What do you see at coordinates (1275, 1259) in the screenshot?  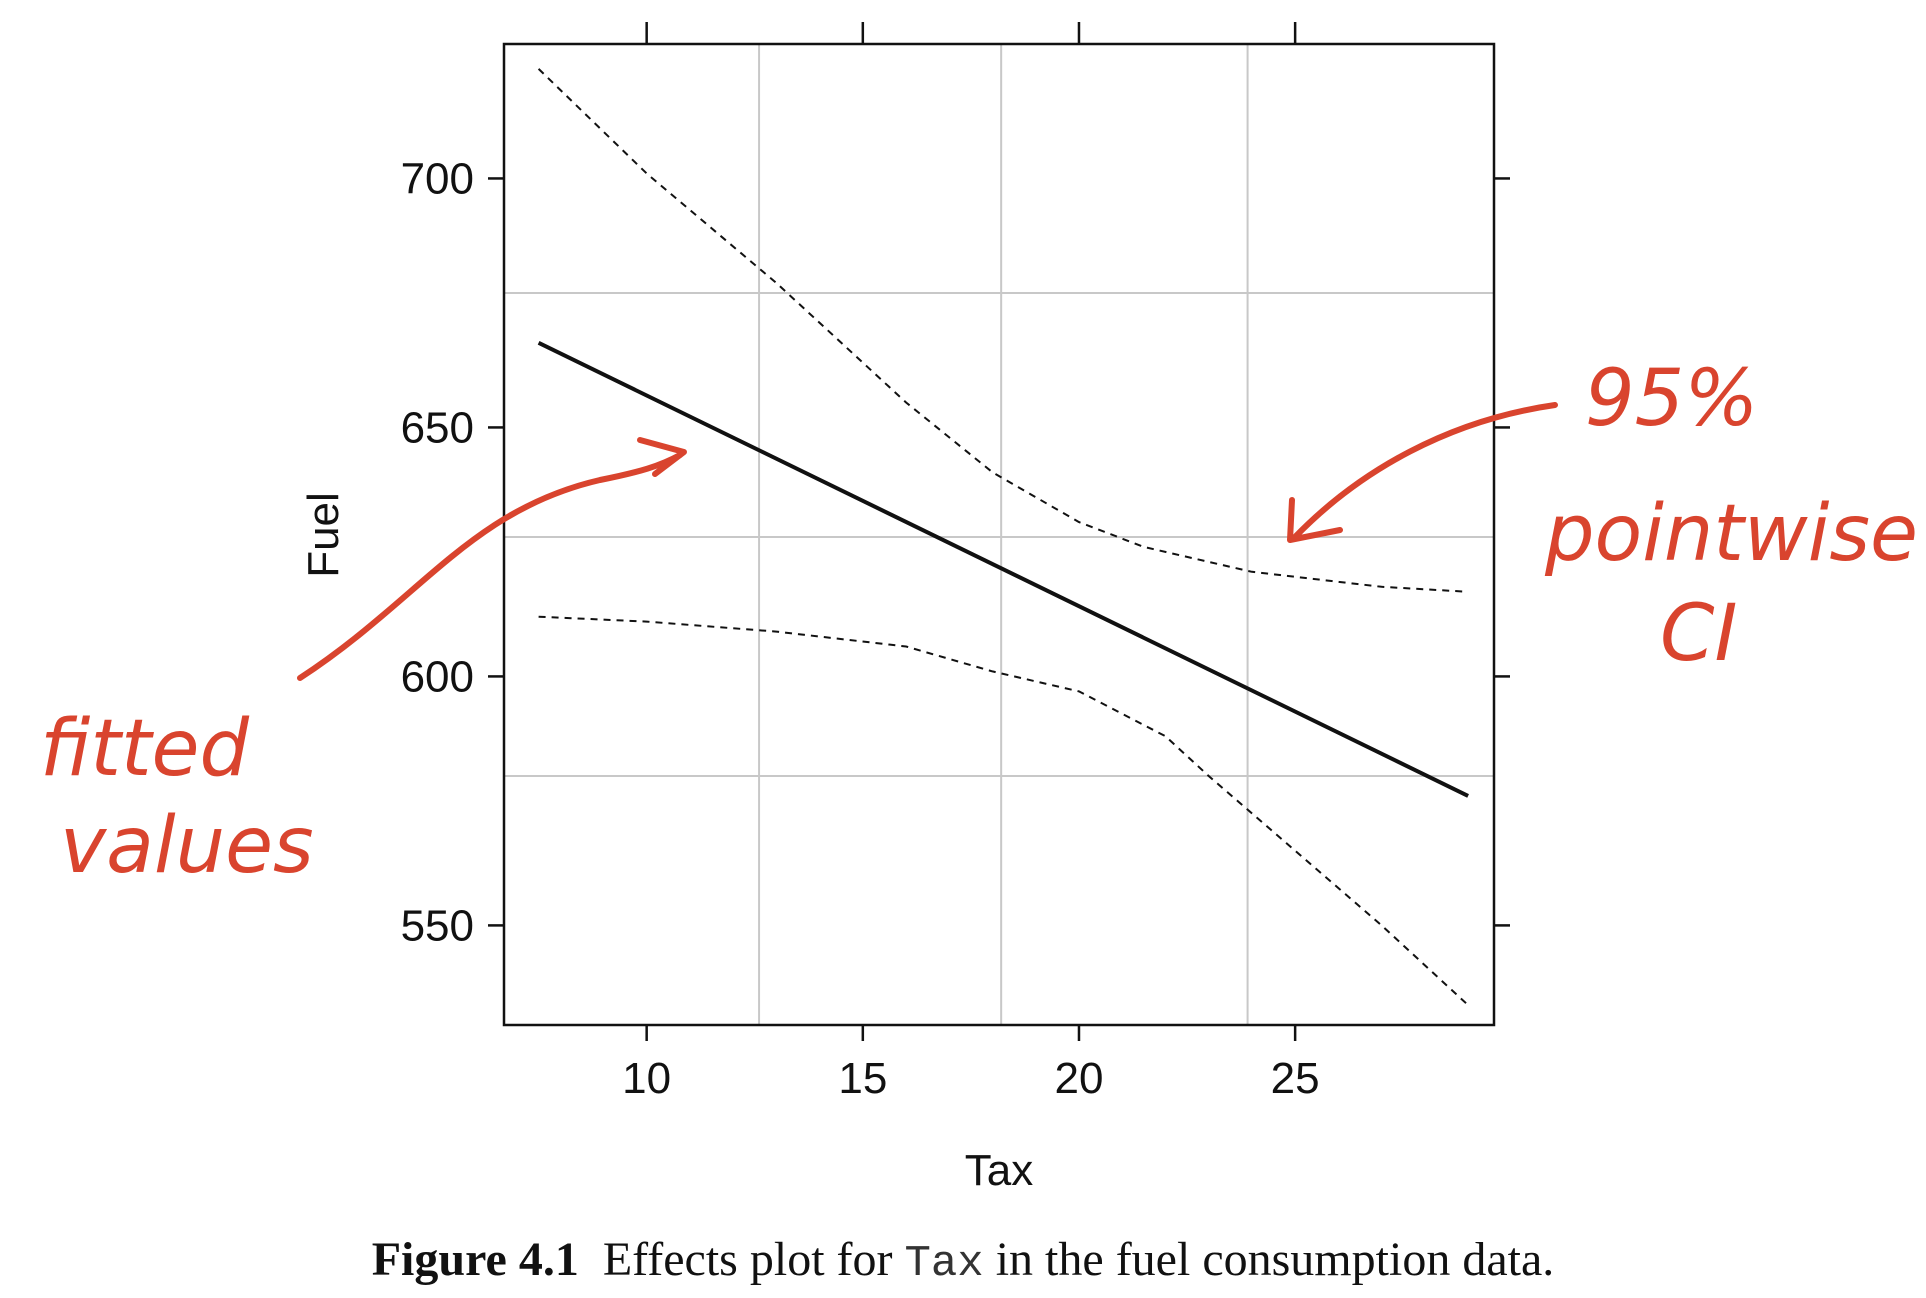 I see `caption-text-after: in the fuel consumption data.` at bounding box center [1275, 1259].